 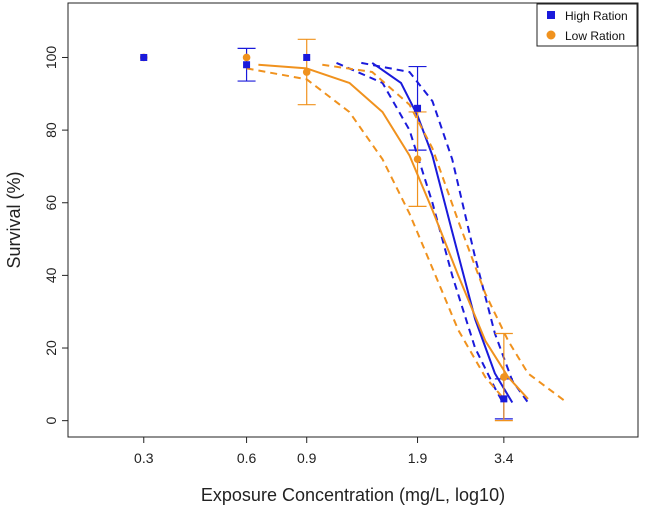 I want to click on x-tick-label: 0.3, so click(x=144, y=458).